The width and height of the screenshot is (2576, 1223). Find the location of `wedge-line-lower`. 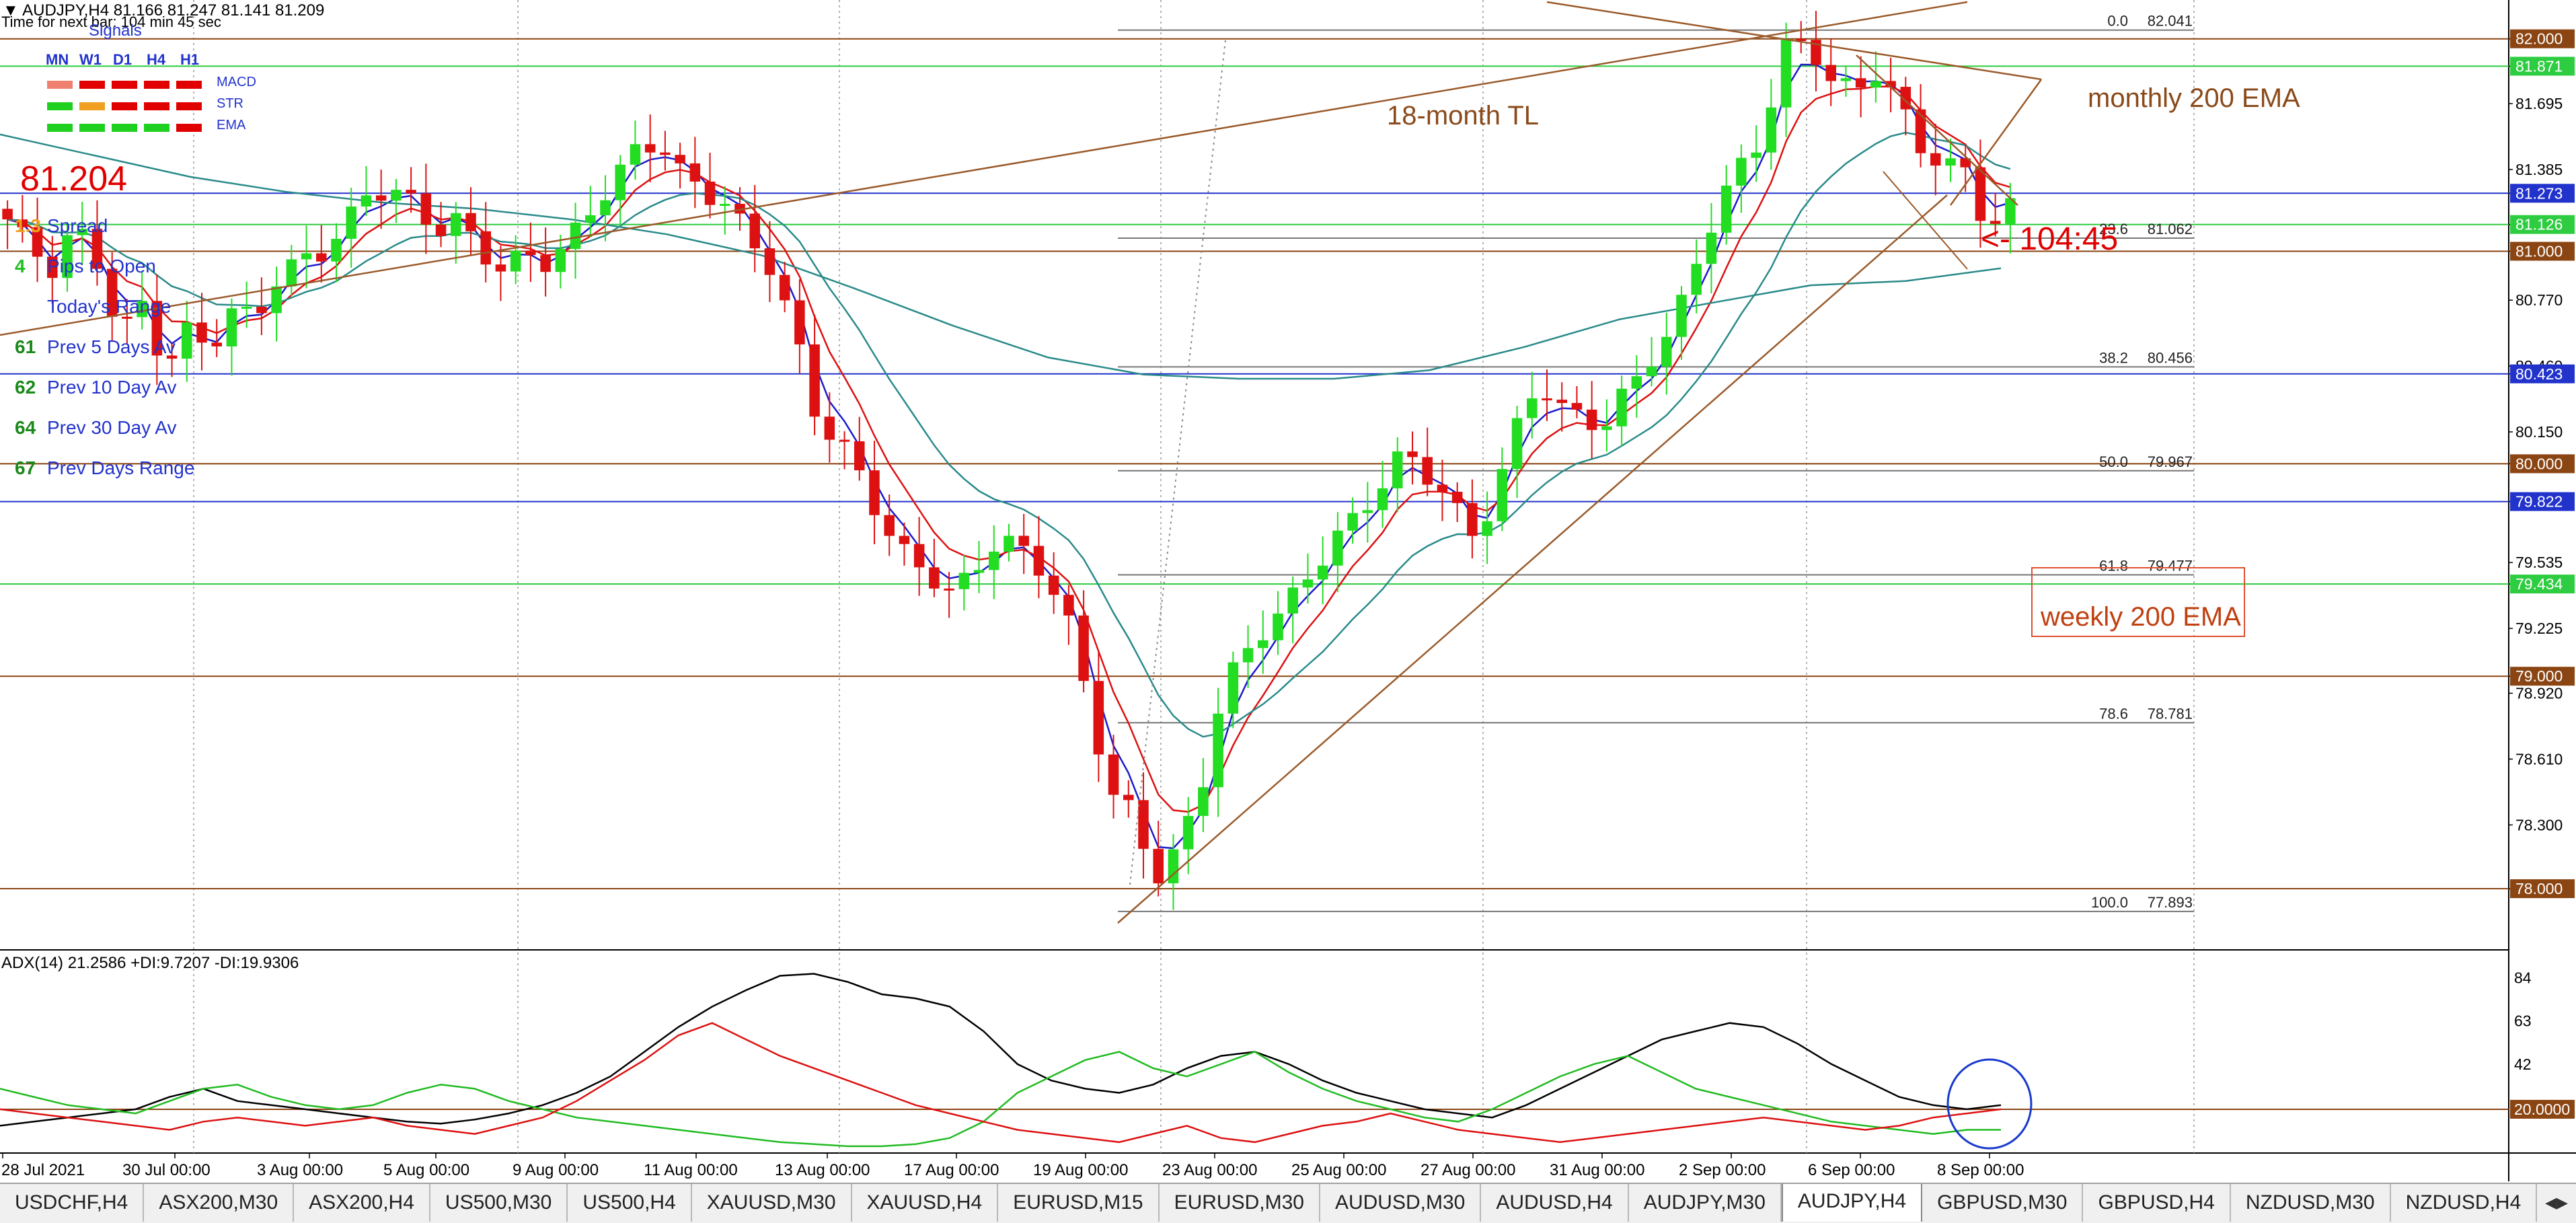

wedge-line-lower is located at coordinates (1925, 221).